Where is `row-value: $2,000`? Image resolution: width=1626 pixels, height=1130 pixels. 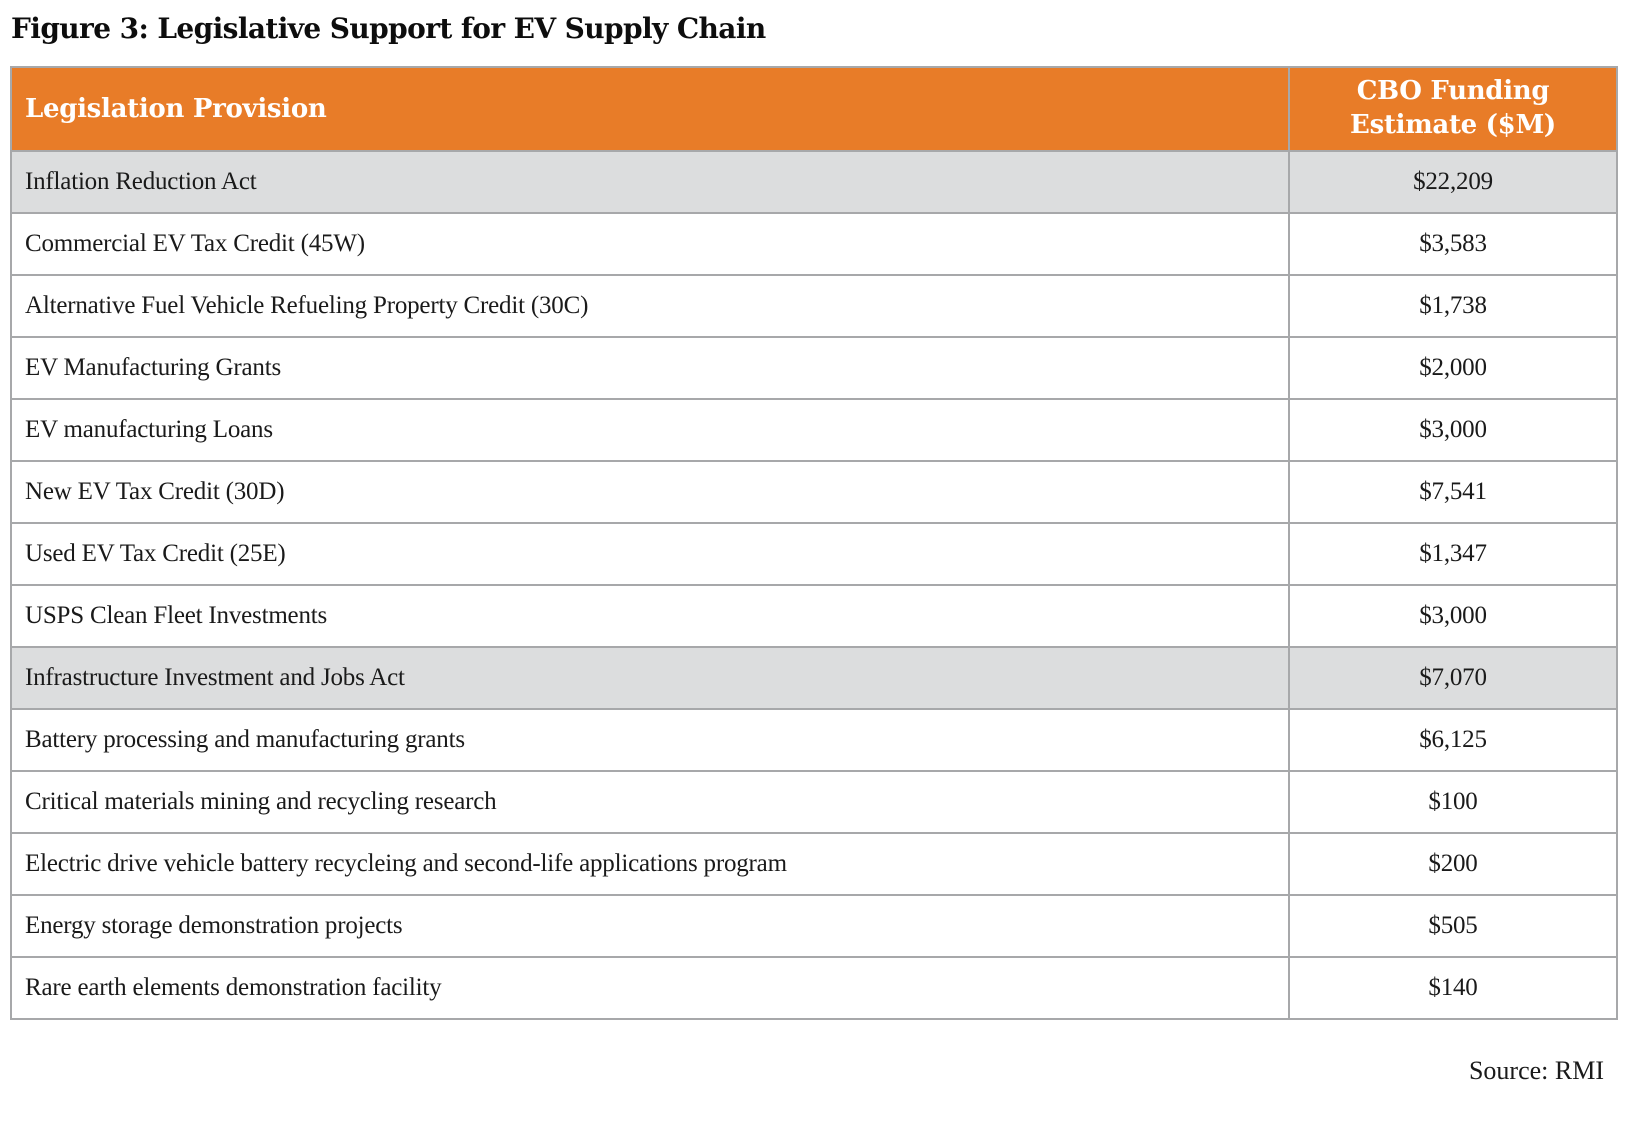 row-value: $2,000 is located at coordinates (1453, 368).